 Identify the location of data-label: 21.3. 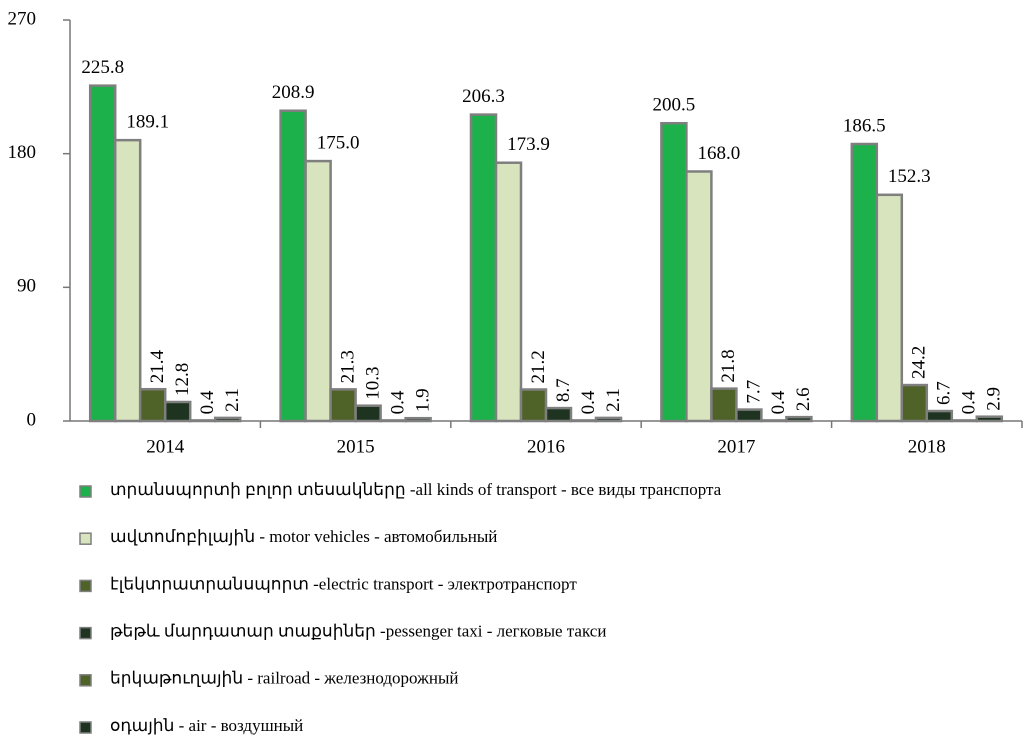
(347, 366).